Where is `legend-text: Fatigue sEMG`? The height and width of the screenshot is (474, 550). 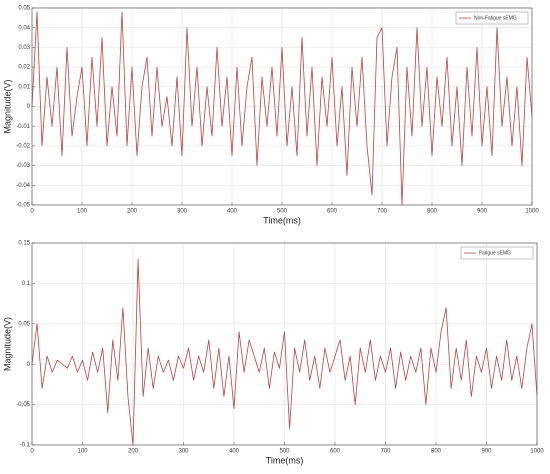
legend-text: Fatigue sEMG is located at coordinates (495, 253).